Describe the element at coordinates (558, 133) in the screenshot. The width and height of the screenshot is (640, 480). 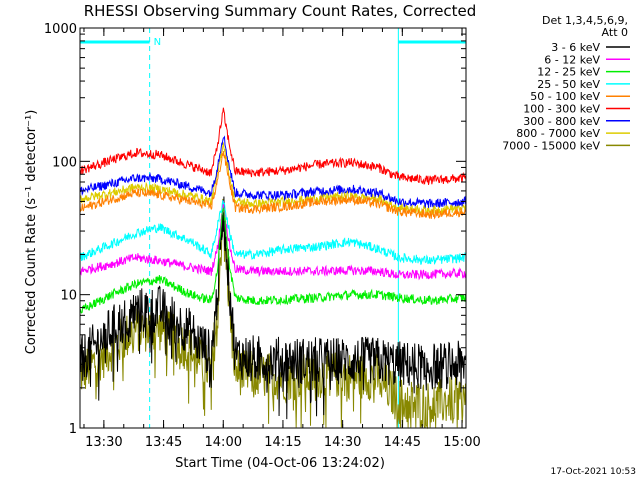
I see `legend-entry-label: 800 - 7000 keV` at that location.